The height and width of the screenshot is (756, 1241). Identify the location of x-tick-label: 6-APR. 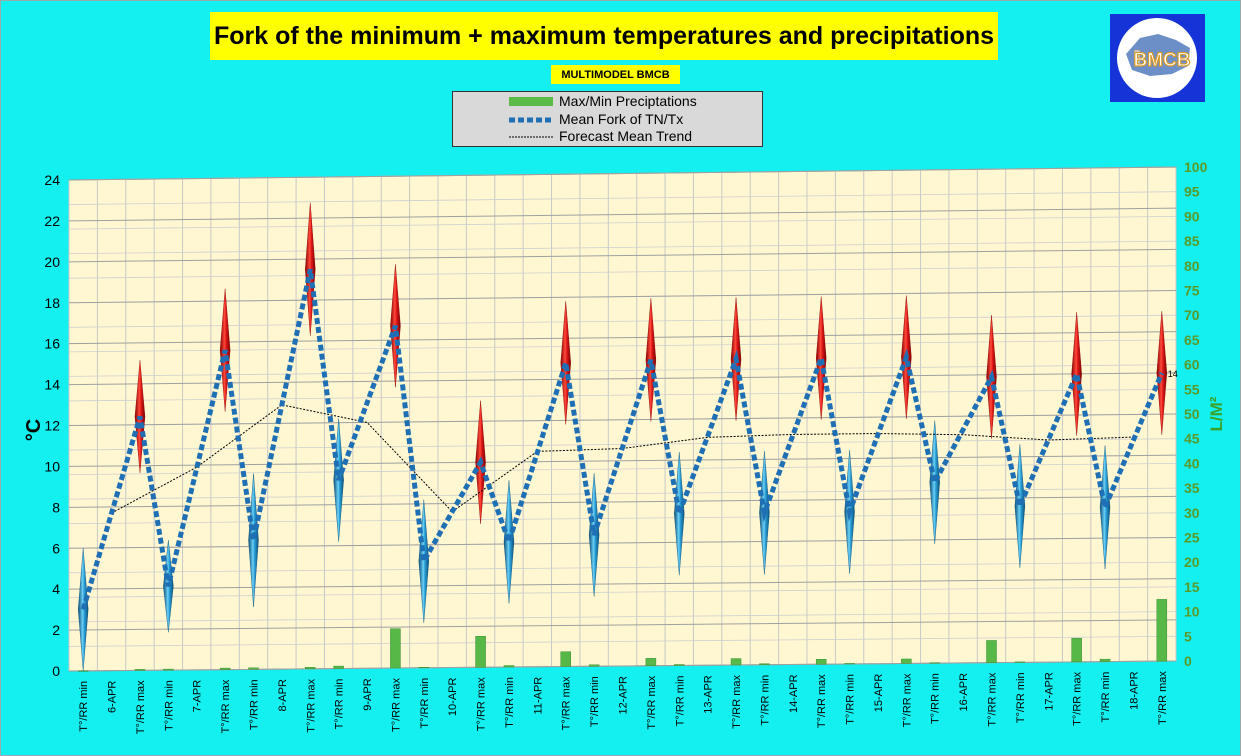
(113, 697).